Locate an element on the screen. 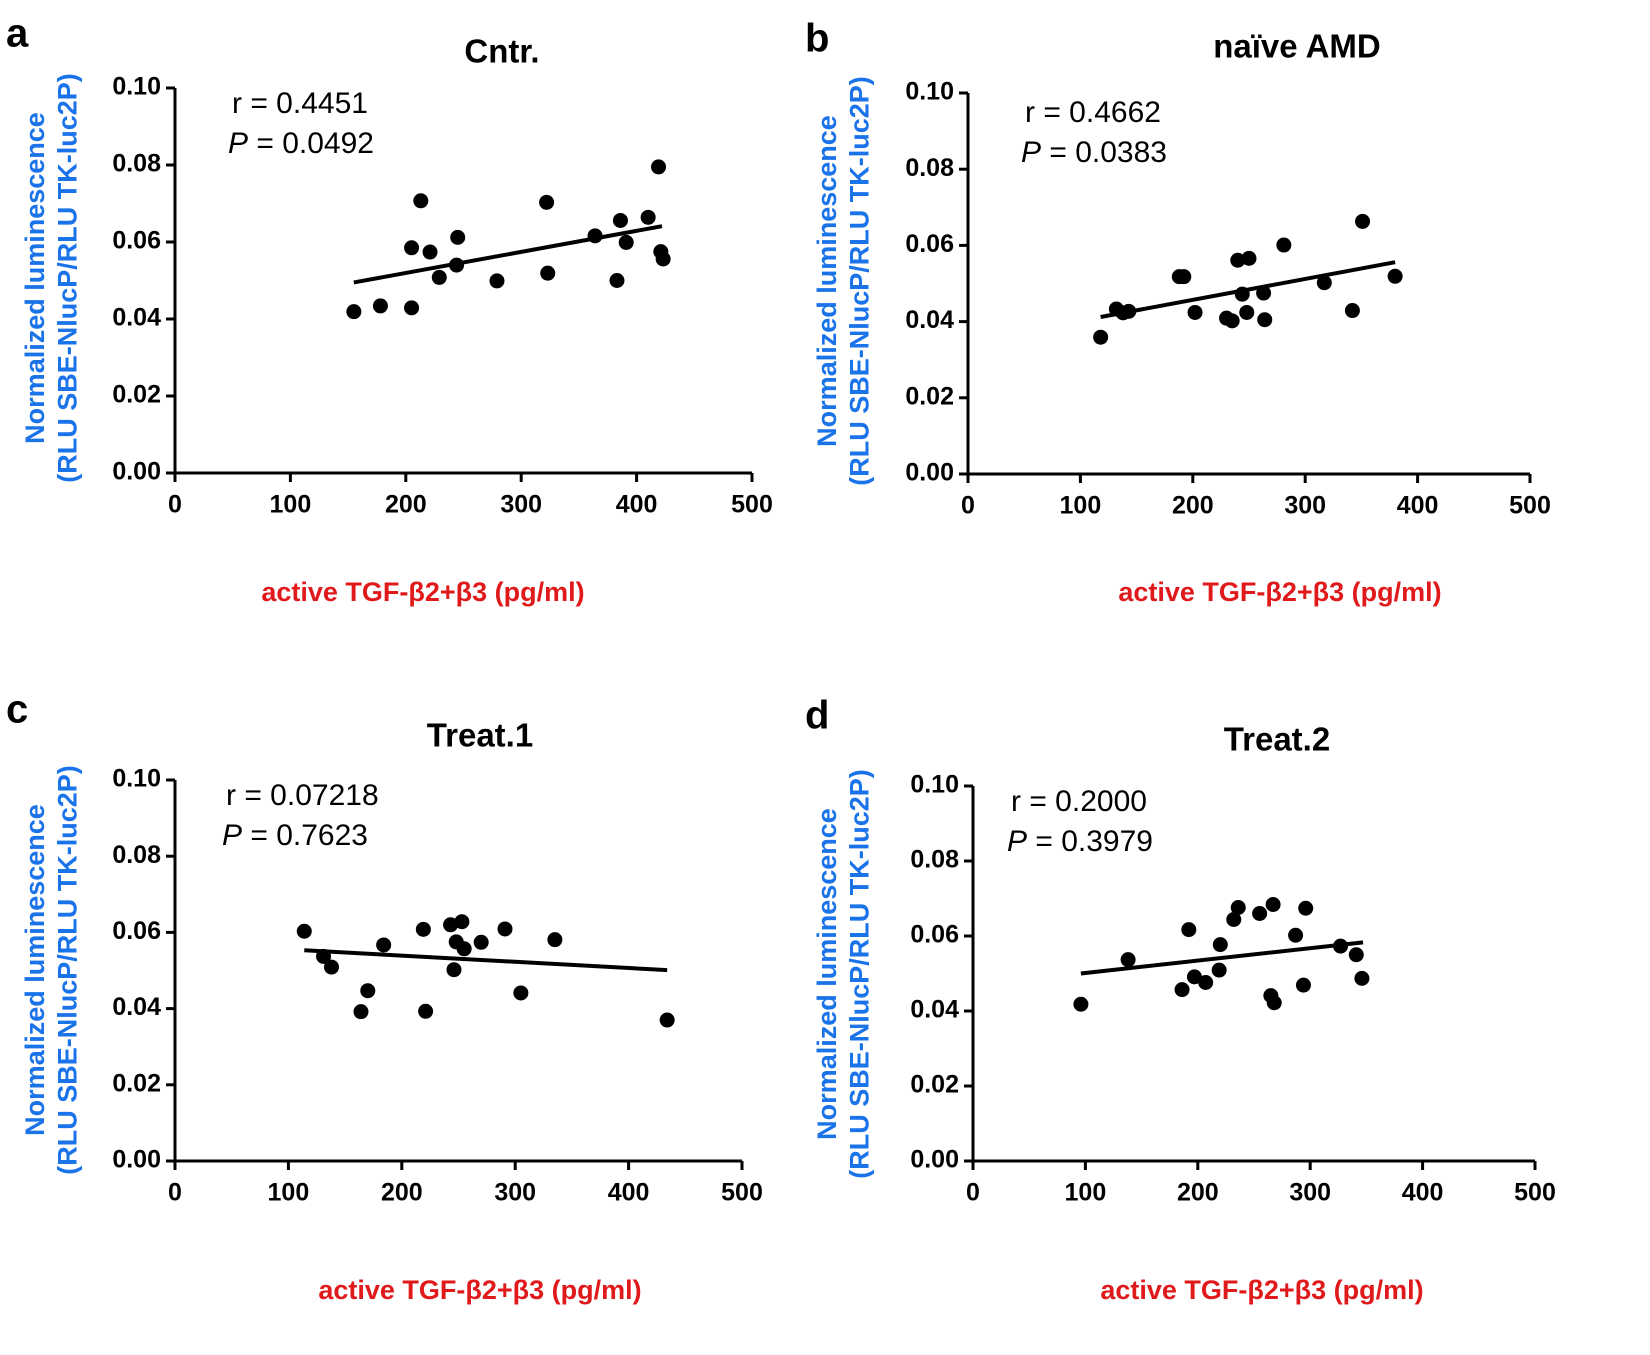 This screenshot has height=1355, width=1650. stat-r: r = 0.2000 is located at coordinates (1079, 801).